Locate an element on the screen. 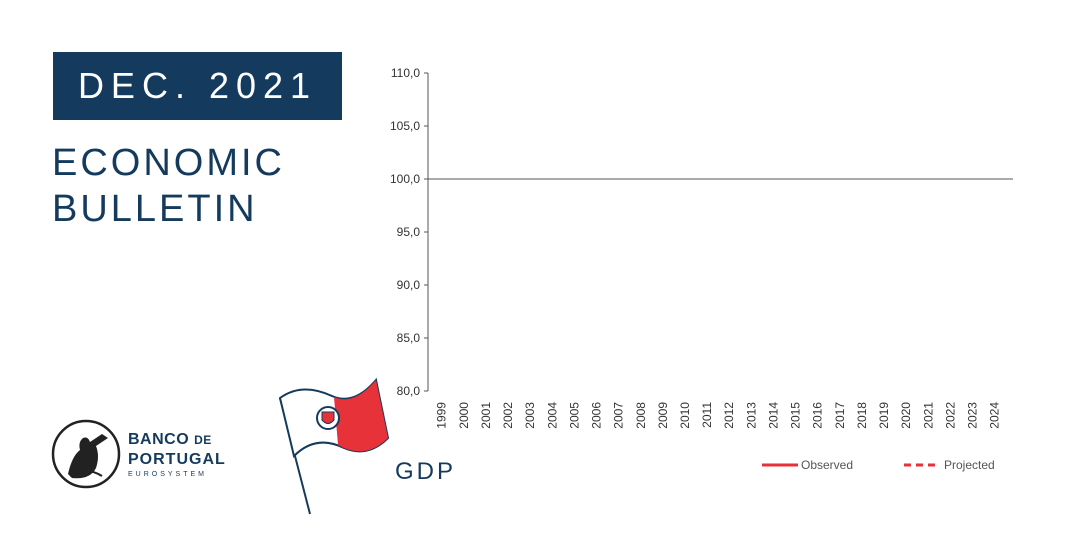 This screenshot has width=1080, height=540. logo-name-line-1-small: DE is located at coordinates (203, 440).